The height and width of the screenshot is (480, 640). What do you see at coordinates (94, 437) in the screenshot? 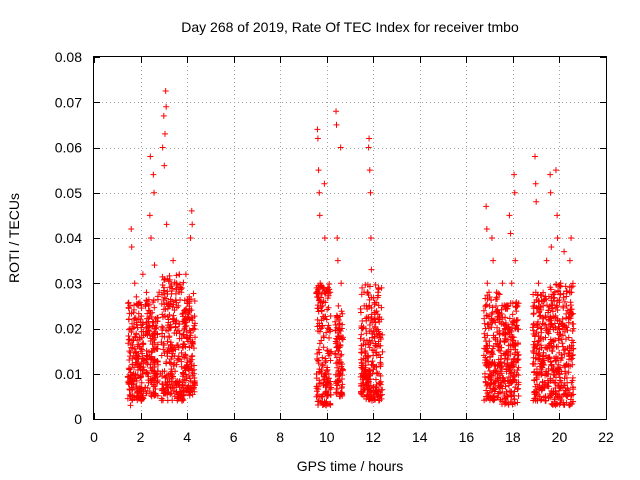
I see `x-tick-label: 0` at bounding box center [94, 437].